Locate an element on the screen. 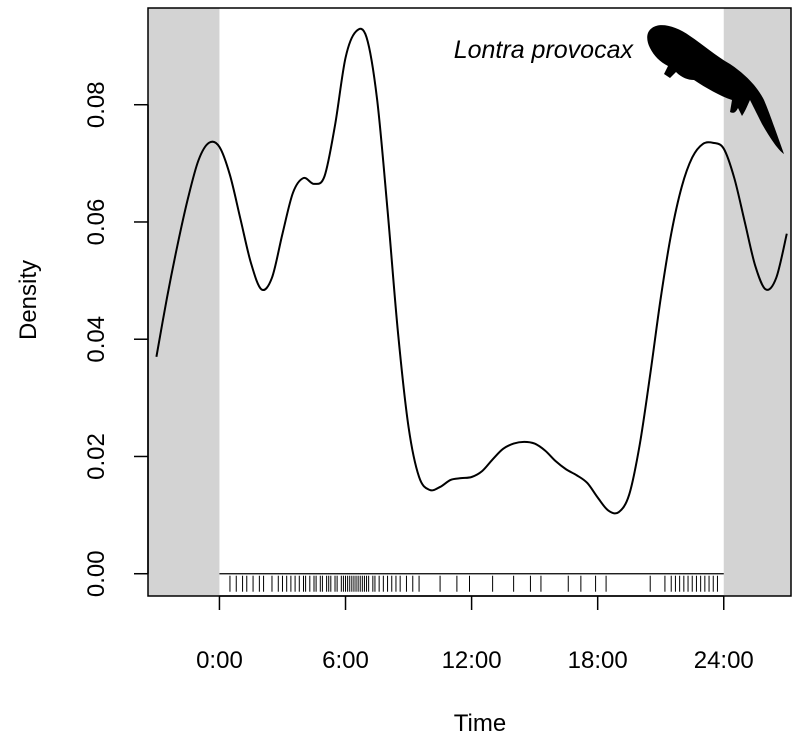 This screenshot has width=806, height=738. y-axis: 0.00 0.02 0.04 0.06 0.08 is located at coordinates (116, 339).